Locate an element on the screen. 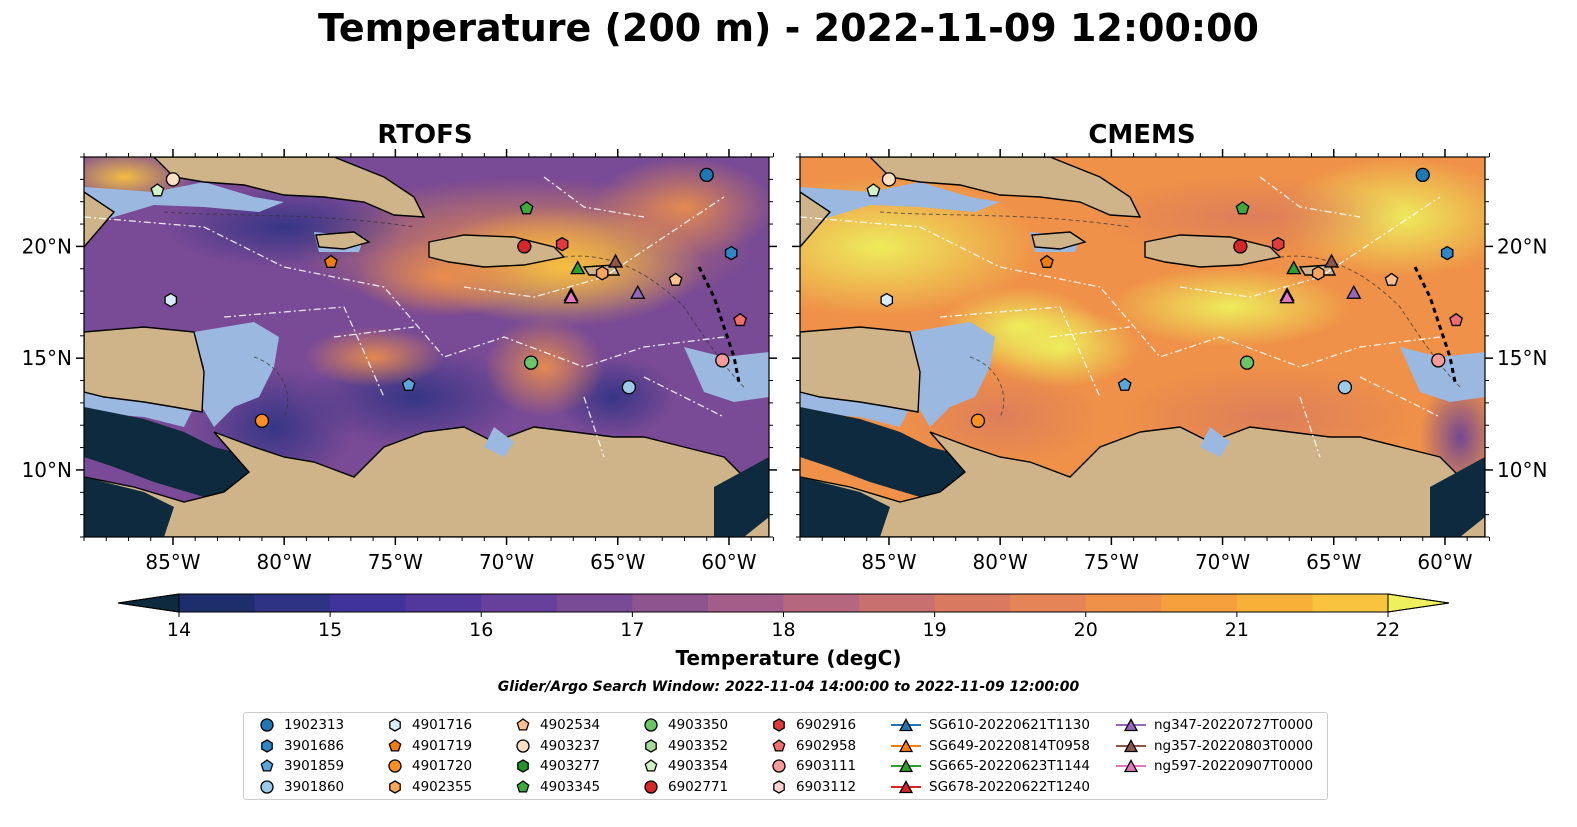  legend-item: 3901686 is located at coordinates (300, 746).